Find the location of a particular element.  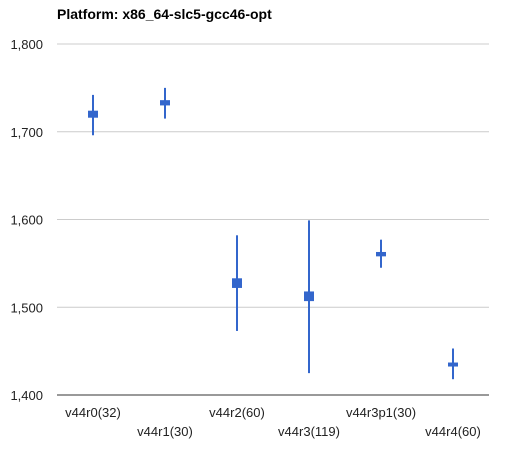

y-tick-label: 1,500 is located at coordinates (26, 307).